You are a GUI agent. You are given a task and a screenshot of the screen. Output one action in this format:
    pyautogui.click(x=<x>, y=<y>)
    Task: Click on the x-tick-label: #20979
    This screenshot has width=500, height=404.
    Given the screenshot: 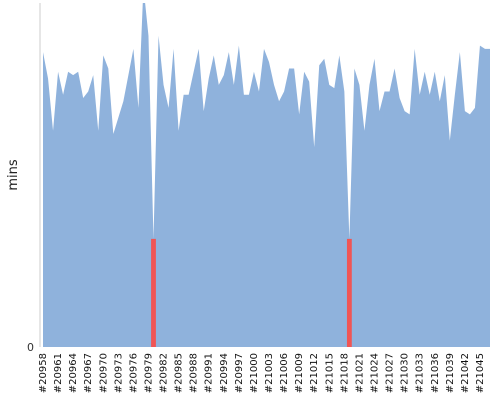 What is the action you would take?
    pyautogui.click(x=148, y=373)
    